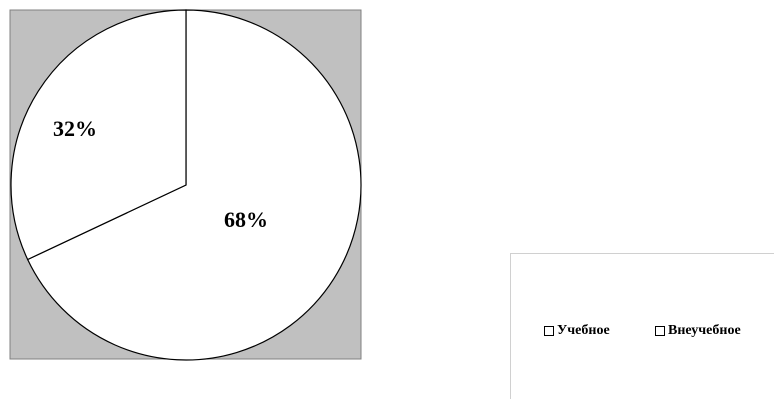 The image size is (774, 399). I want to click on pie-slice-vneuchebnoe, so click(98, 135).